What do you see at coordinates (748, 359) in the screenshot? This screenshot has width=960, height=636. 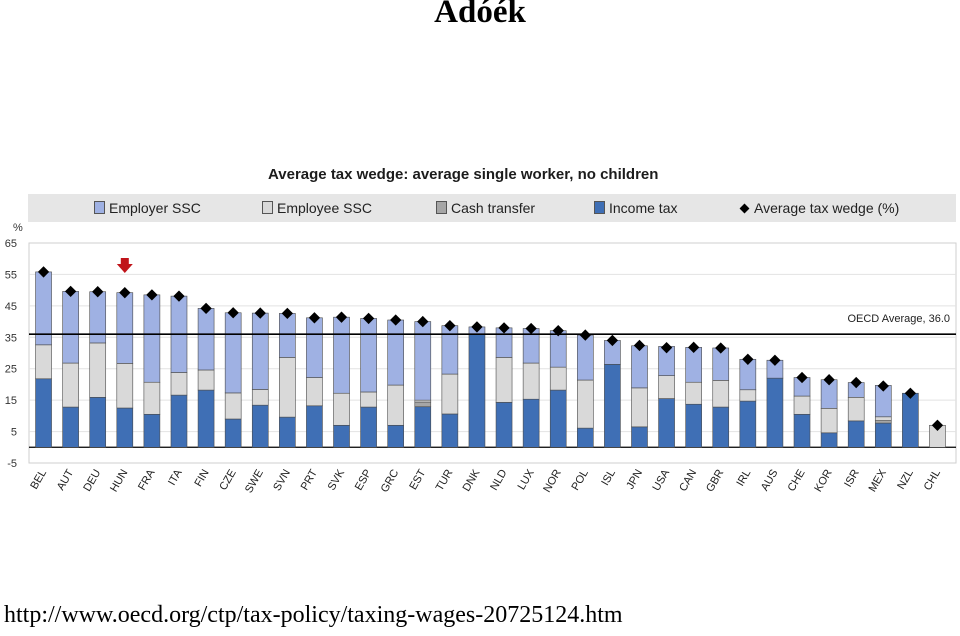 I see `wedge-marker-irl` at bounding box center [748, 359].